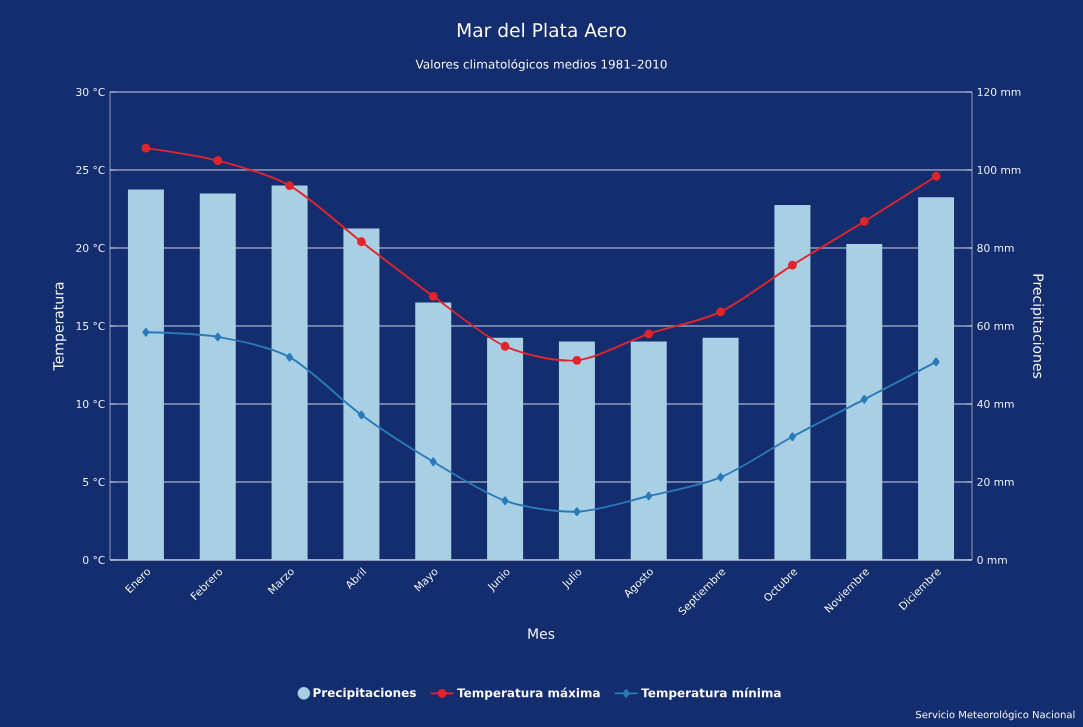 Image resolution: width=1083 pixels, height=727 pixels. I want to click on y-tick-label: 30 °C, so click(90, 92).